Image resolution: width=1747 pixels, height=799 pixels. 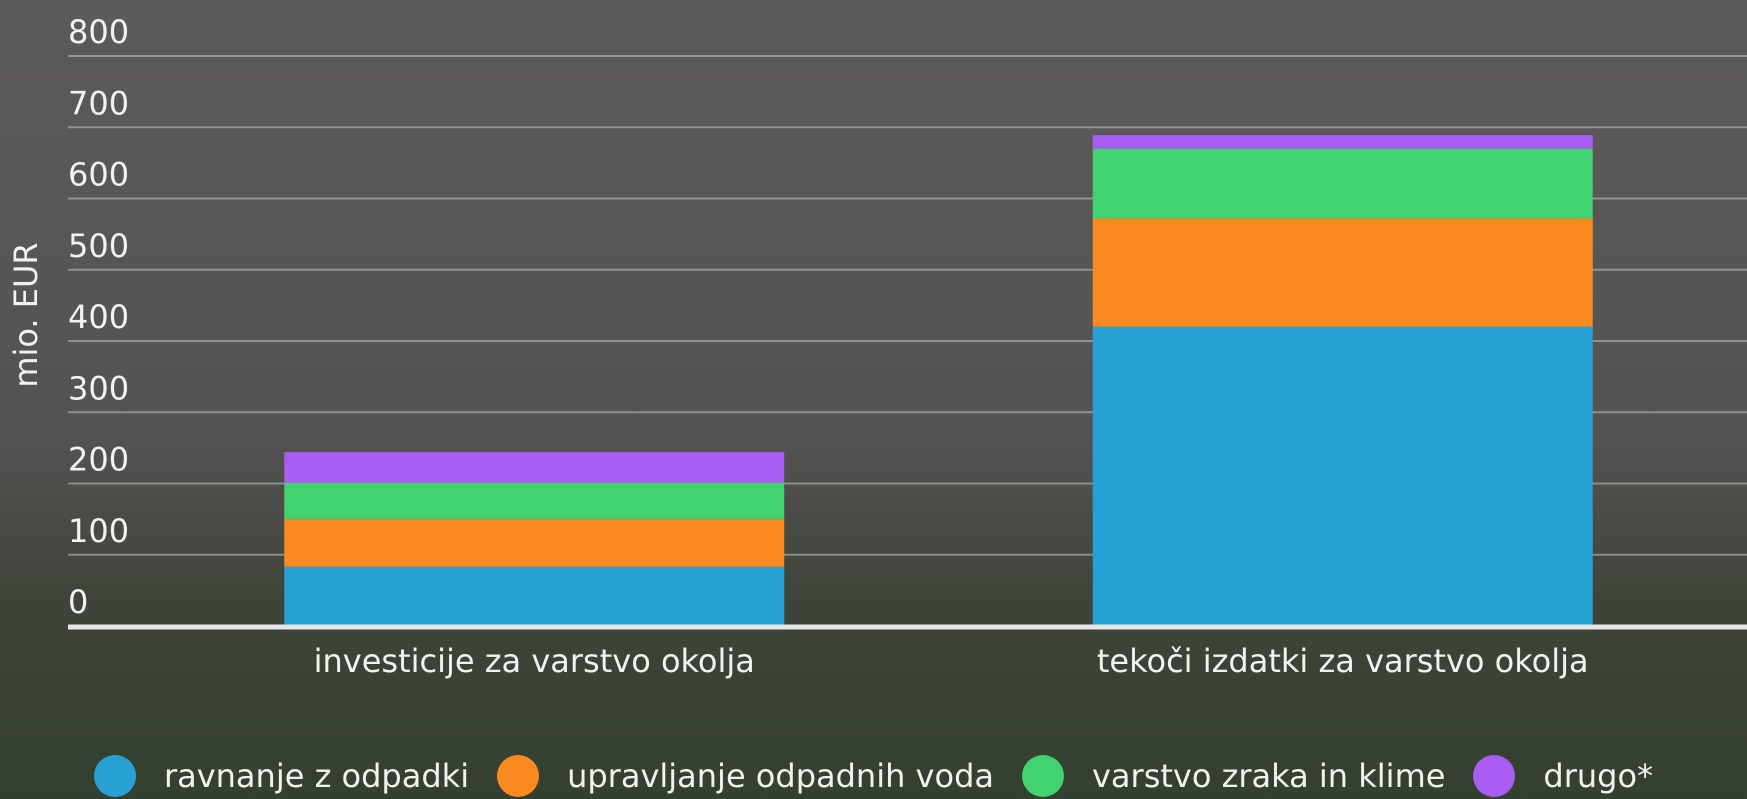 I want to click on y-tick-label: 200, so click(x=98, y=460).